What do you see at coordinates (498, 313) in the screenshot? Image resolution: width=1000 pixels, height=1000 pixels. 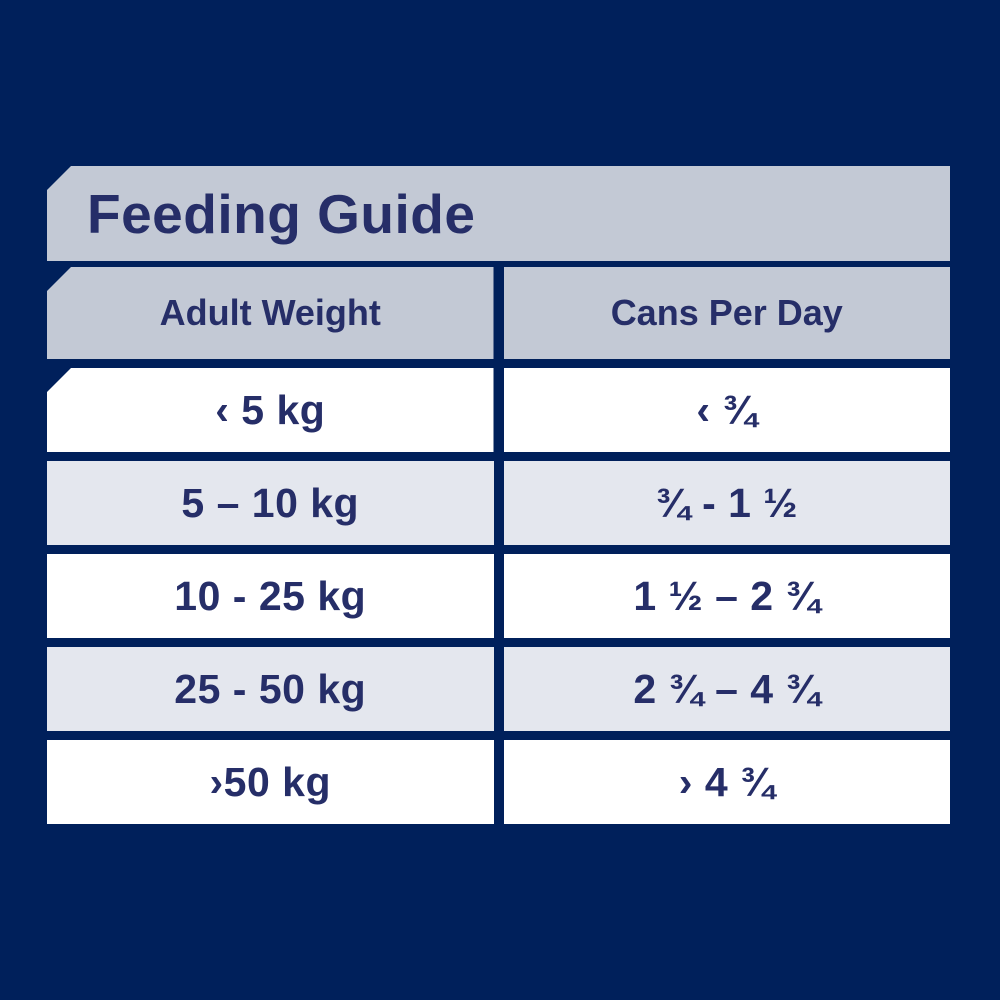 I see `table-header-row: Adult Weight Cans Per Day` at bounding box center [498, 313].